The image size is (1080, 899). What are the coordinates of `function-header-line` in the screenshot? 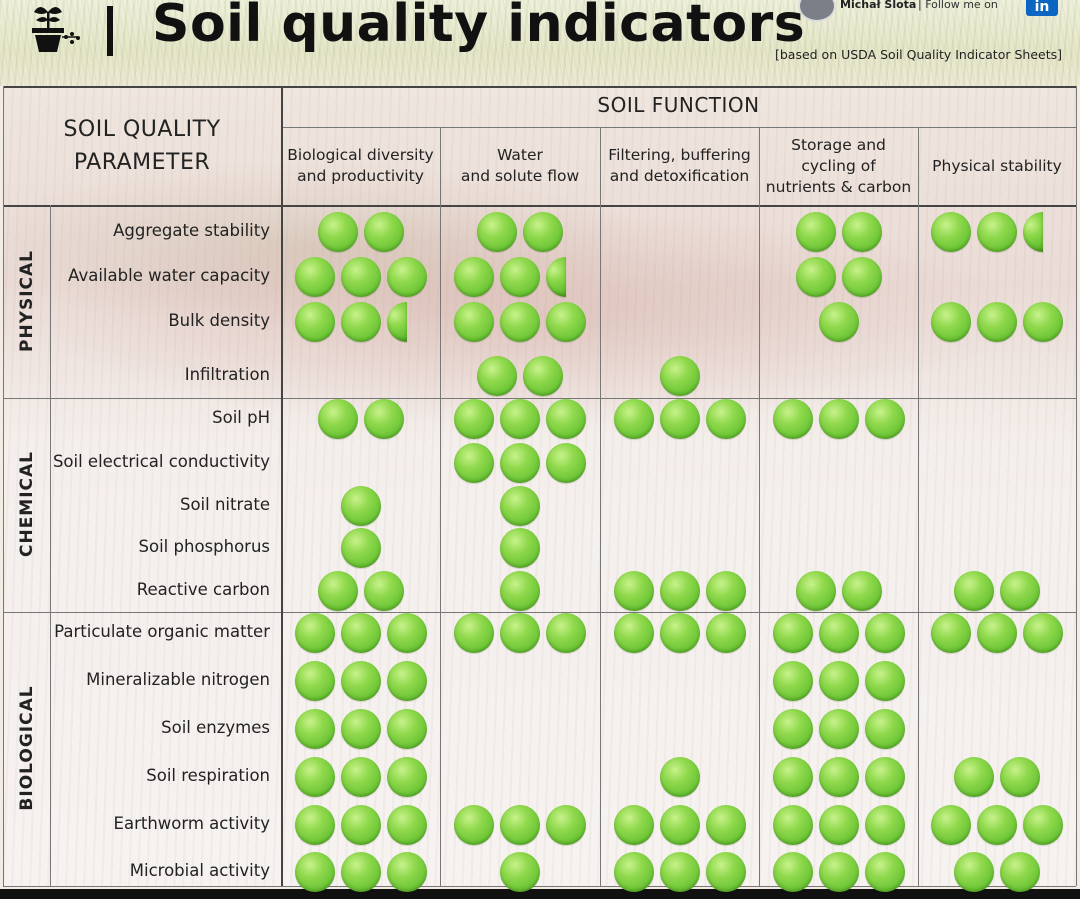 It's located at (678, 127).